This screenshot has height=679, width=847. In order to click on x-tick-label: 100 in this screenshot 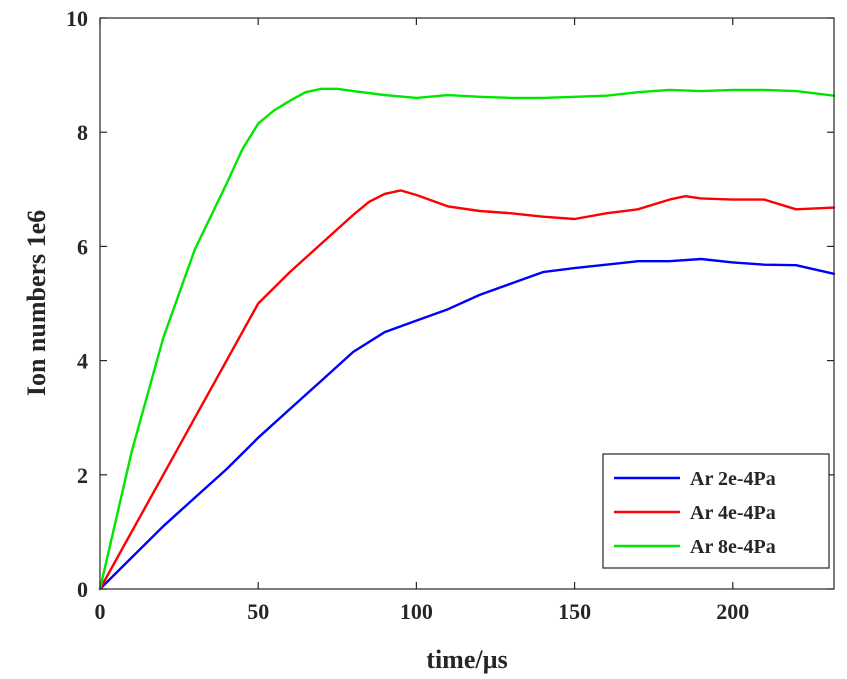, I will do `click(416, 611)`.